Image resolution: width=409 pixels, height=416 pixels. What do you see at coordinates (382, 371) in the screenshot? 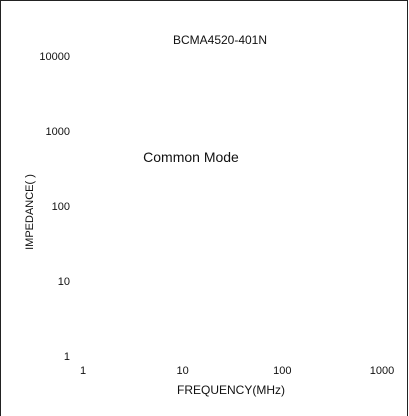
I see `x-tick-label: 1000` at bounding box center [382, 371].